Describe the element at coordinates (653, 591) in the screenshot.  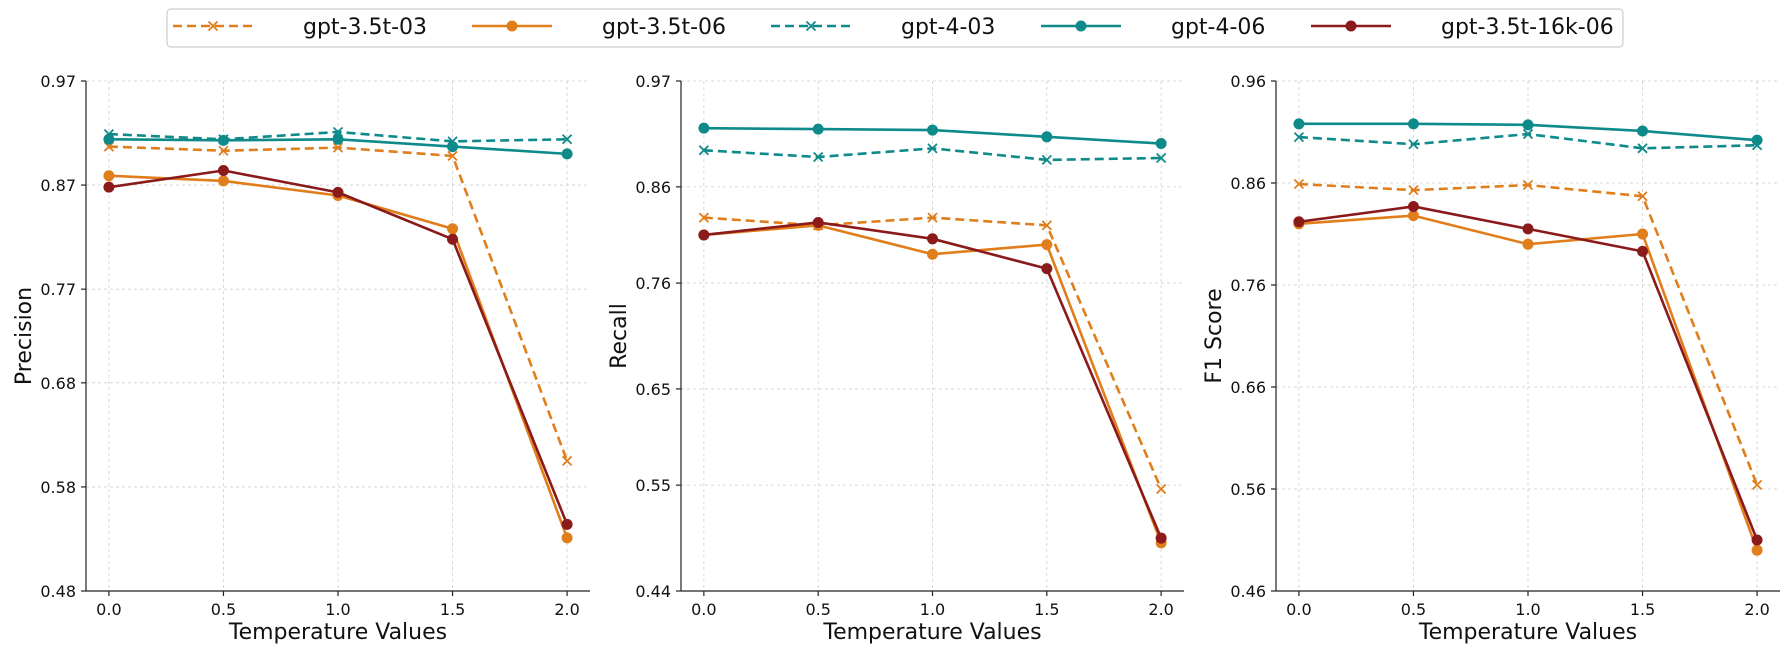
I see `y-tick-label: 0.44` at that location.